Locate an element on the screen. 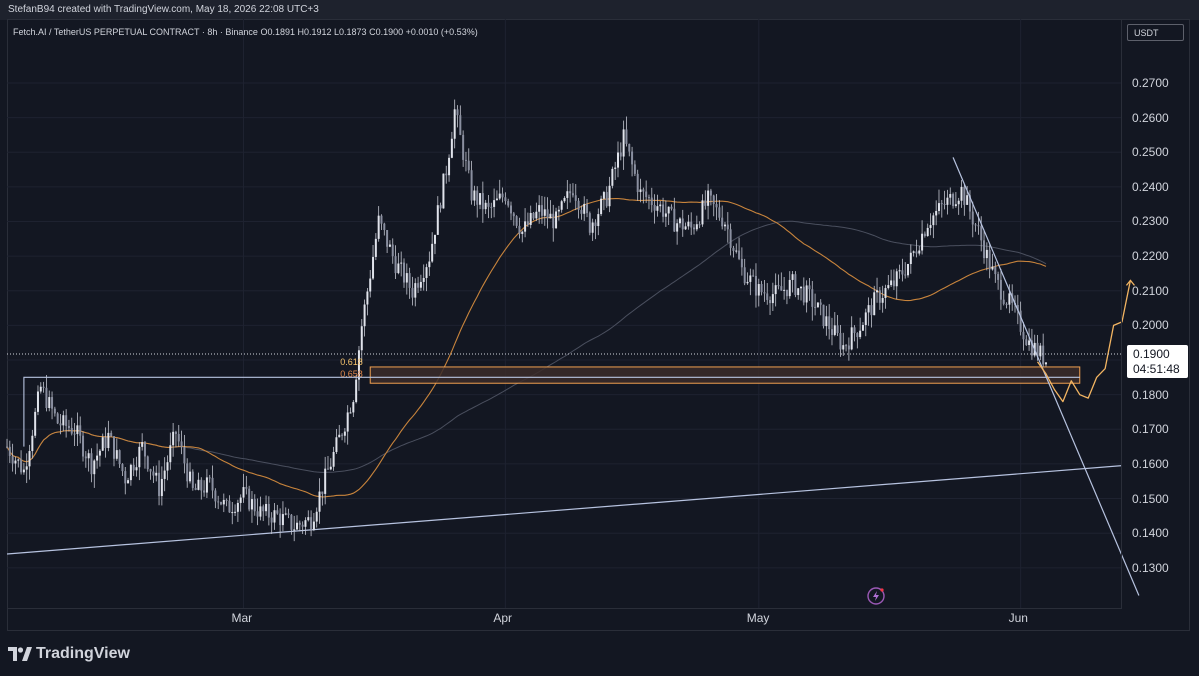 The width and height of the screenshot is (1199, 676). descending-trendline is located at coordinates (1046, 376).